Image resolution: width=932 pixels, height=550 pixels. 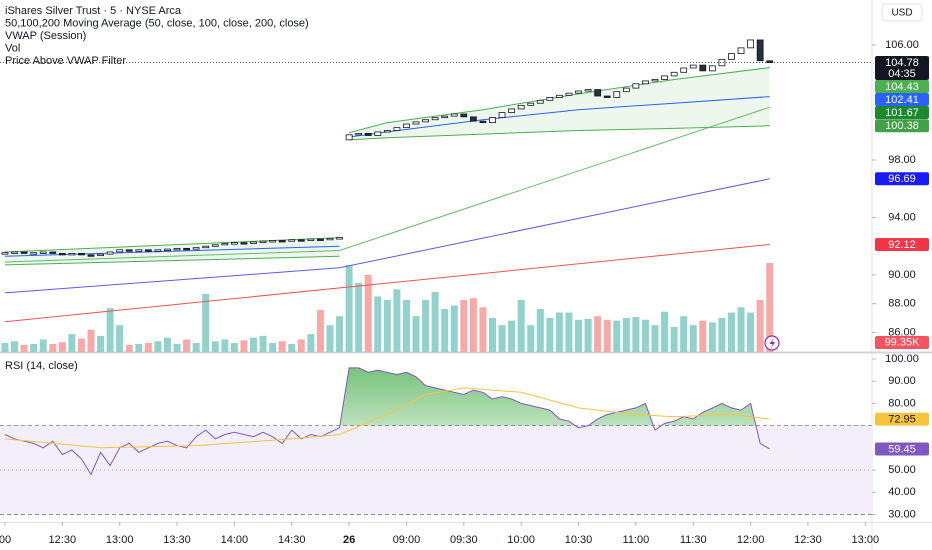 I want to click on currency-button-box, so click(x=902, y=12).